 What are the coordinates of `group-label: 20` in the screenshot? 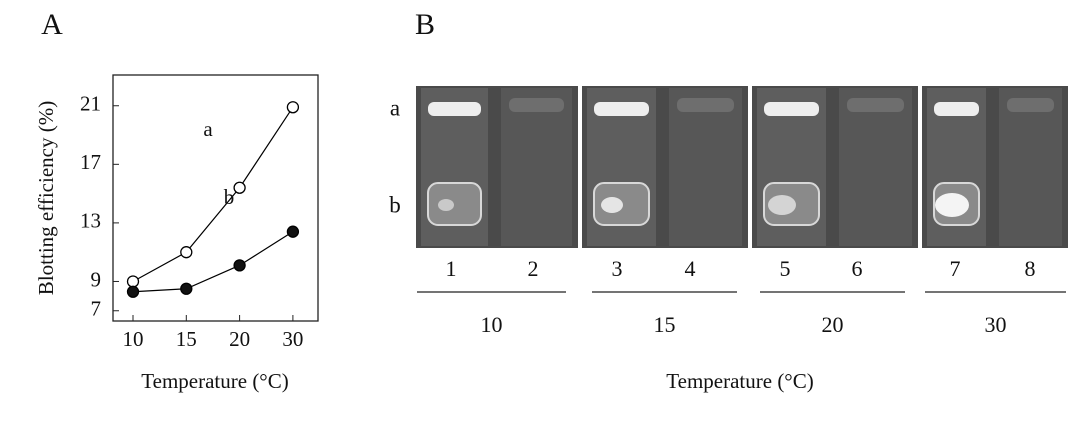 It's located at (833, 324).